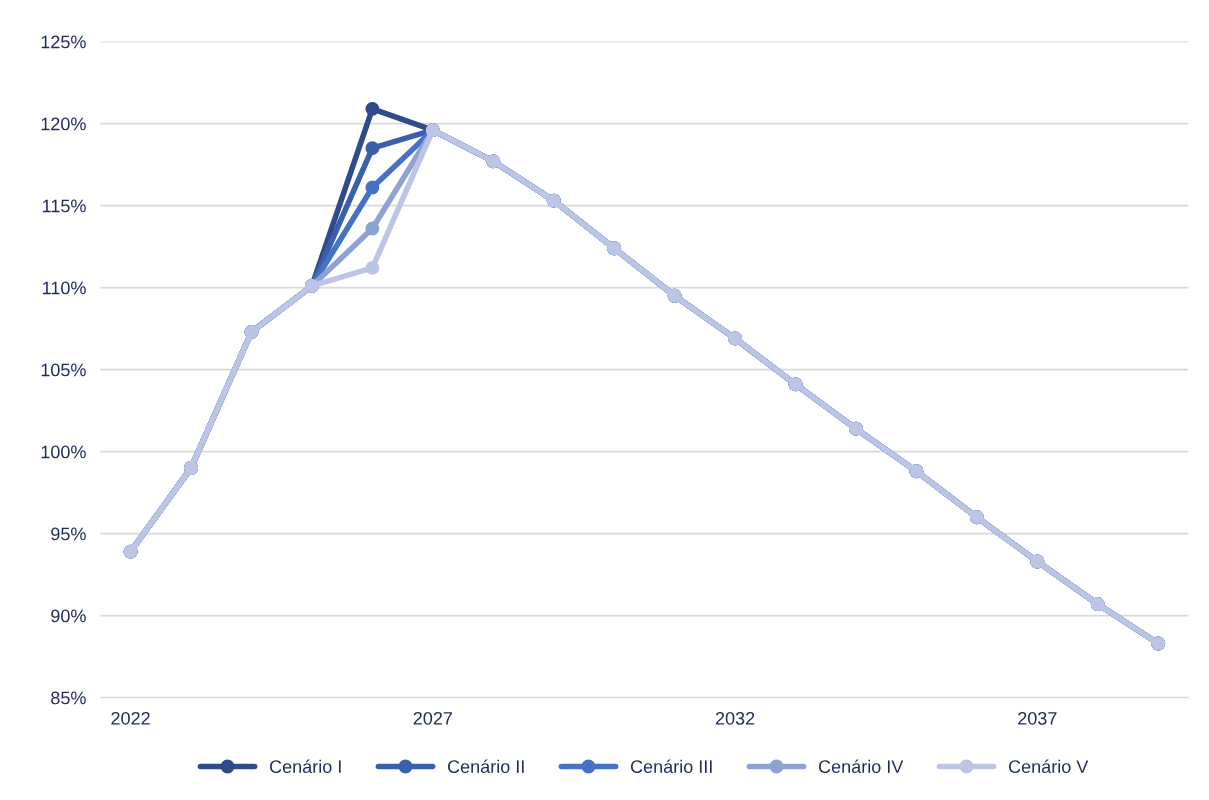  I want to click on y-tick-label: 115%, so click(64, 206).